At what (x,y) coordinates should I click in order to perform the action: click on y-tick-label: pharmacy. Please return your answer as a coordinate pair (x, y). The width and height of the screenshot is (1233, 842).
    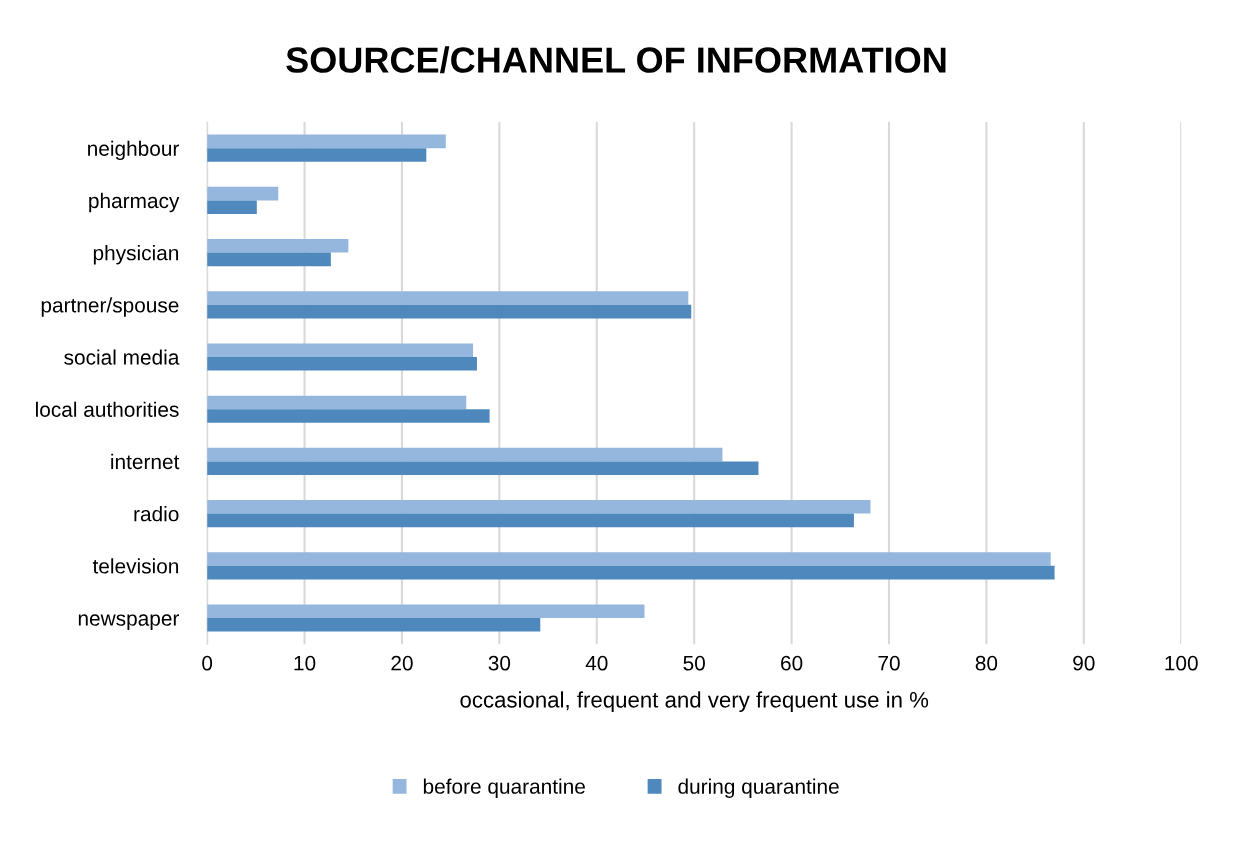
    Looking at the image, I should click on (134, 202).